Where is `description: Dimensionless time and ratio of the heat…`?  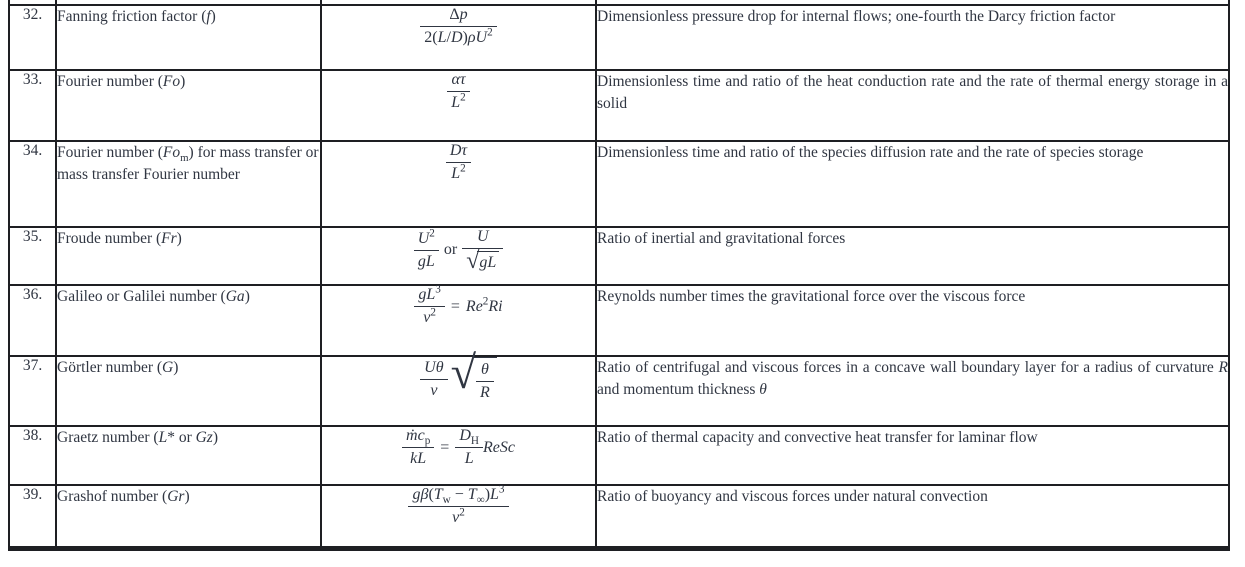
description: Dimensionless time and ratio of the heat… is located at coordinates (912, 92).